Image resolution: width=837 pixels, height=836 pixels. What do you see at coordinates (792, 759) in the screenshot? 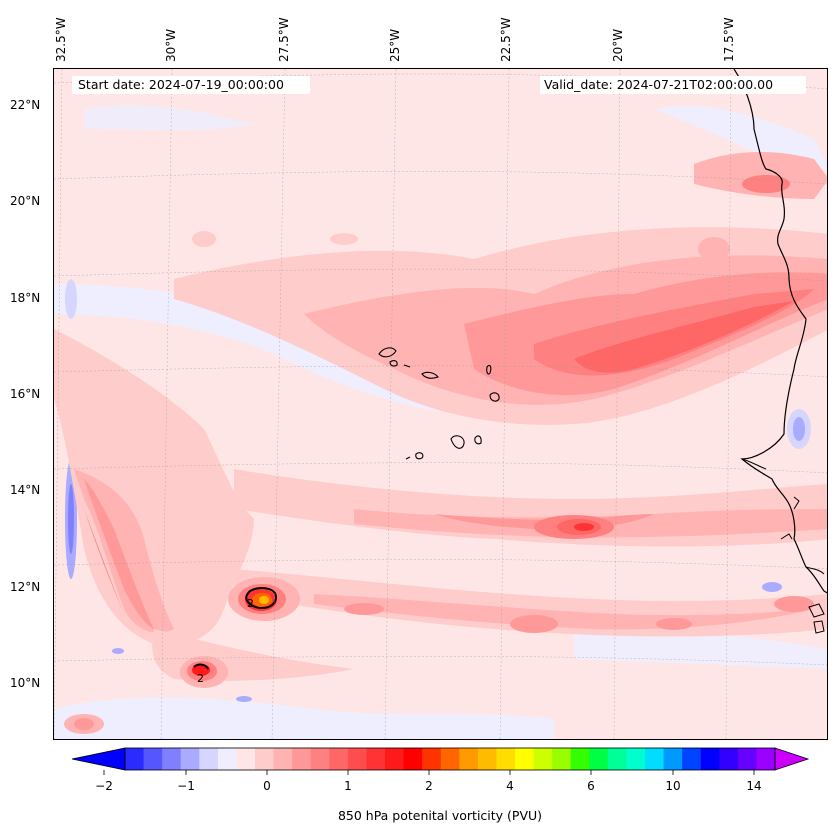
I see `colorbar-max-arrow` at bounding box center [792, 759].